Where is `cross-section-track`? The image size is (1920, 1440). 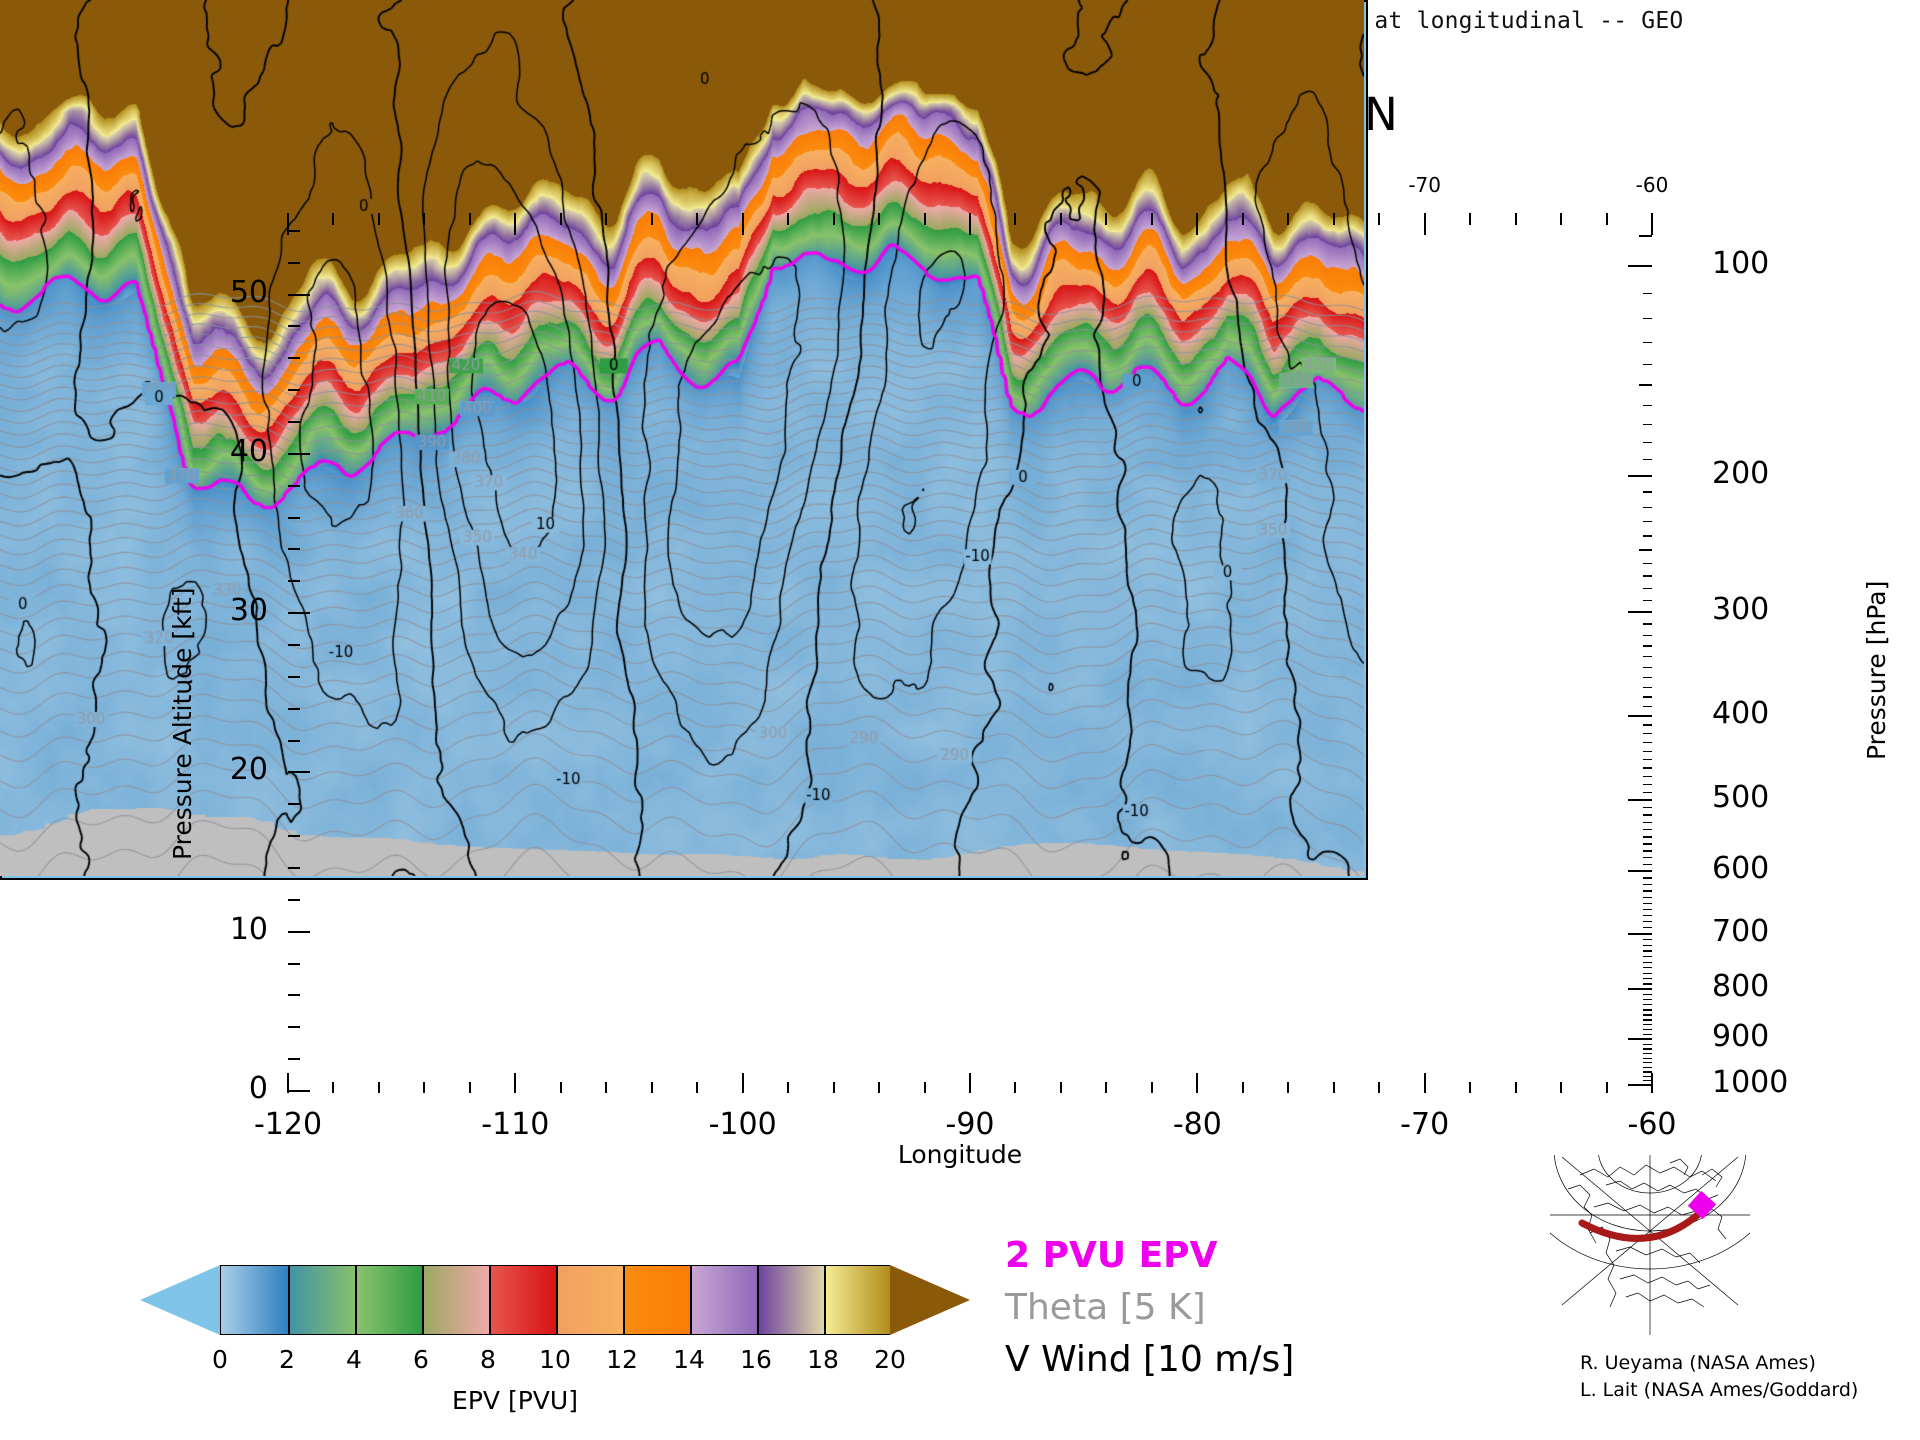 cross-section-track is located at coordinates (1642, 1224).